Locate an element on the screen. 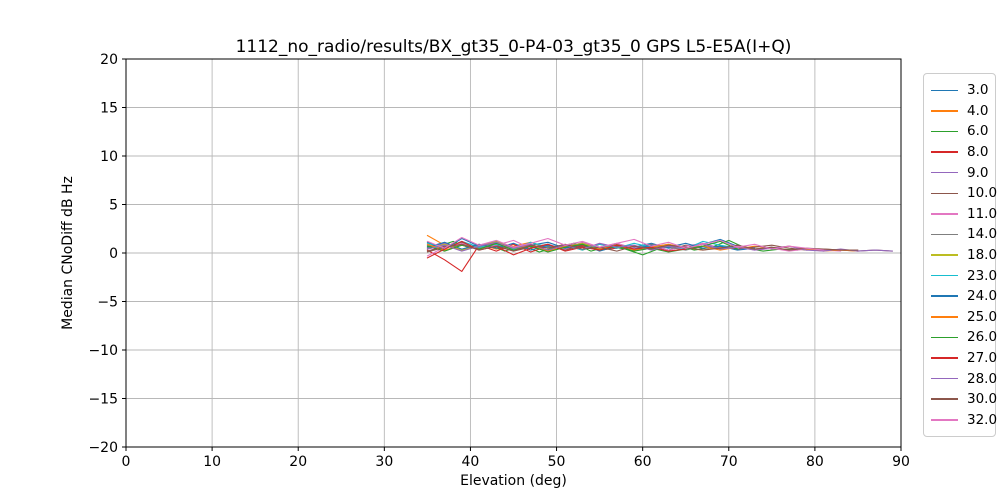  legend-item-18.0: 18.0 is located at coordinates (964, 255).